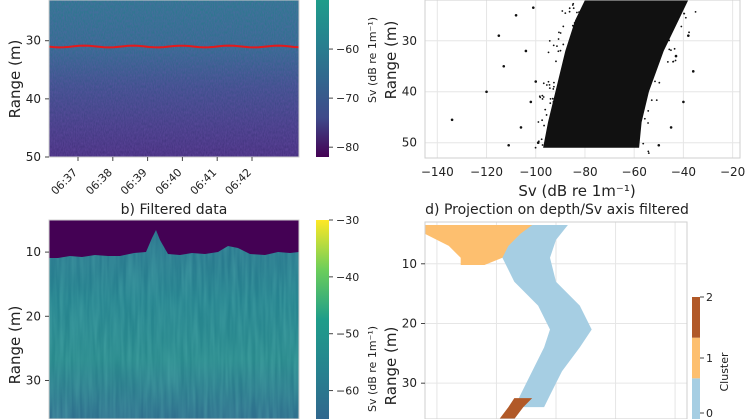  I want to click on panel-c-y-ticks: 30 40 50, so click(409, 92).